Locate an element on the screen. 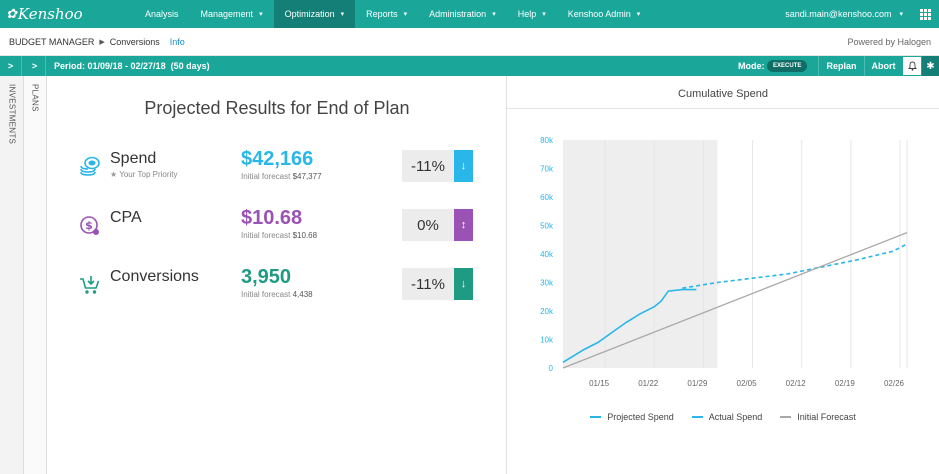 The width and height of the screenshot is (939, 474). metric-value: 3,950 is located at coordinates (266, 277).